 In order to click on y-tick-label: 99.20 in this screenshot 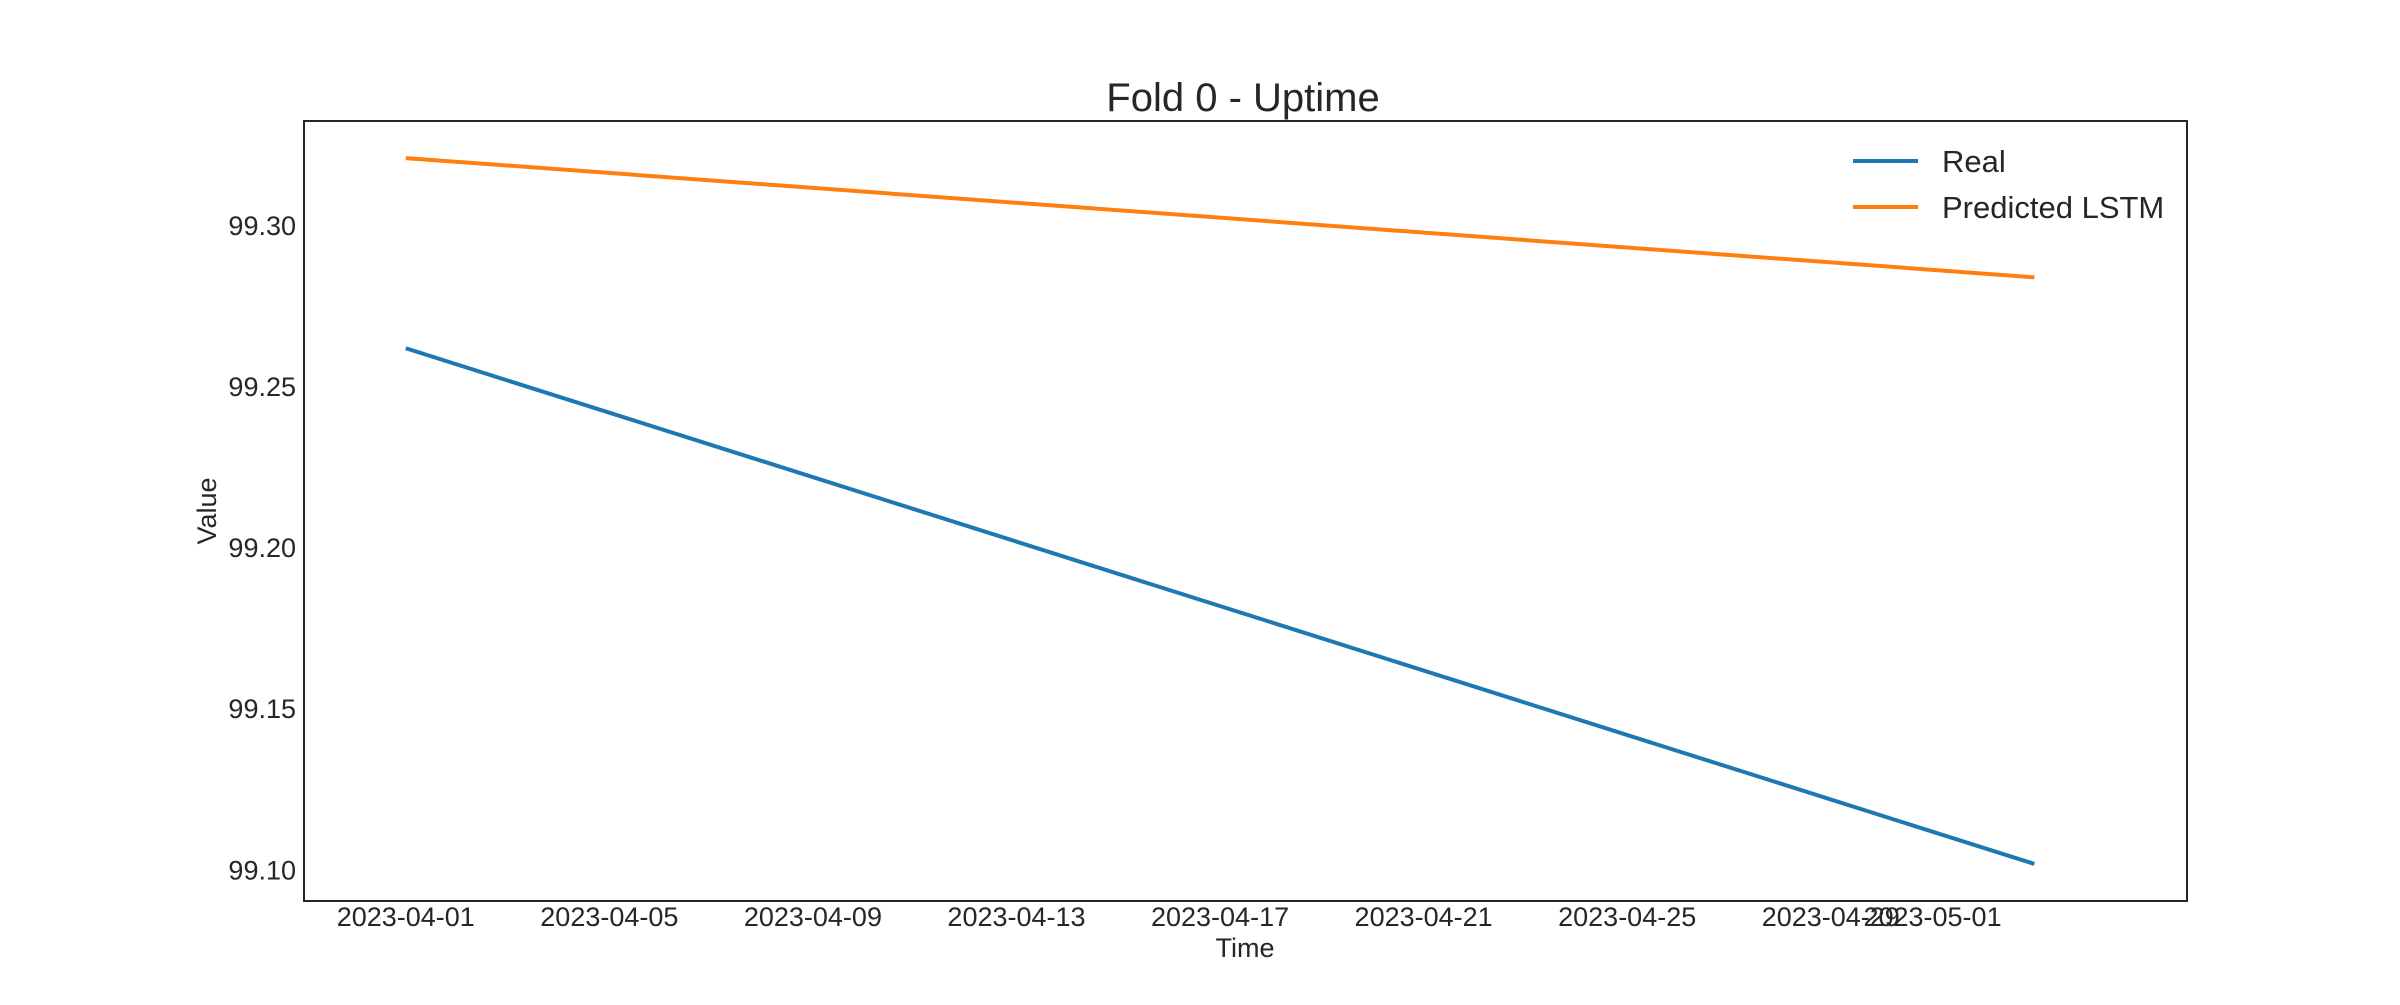, I will do `click(262, 548)`.